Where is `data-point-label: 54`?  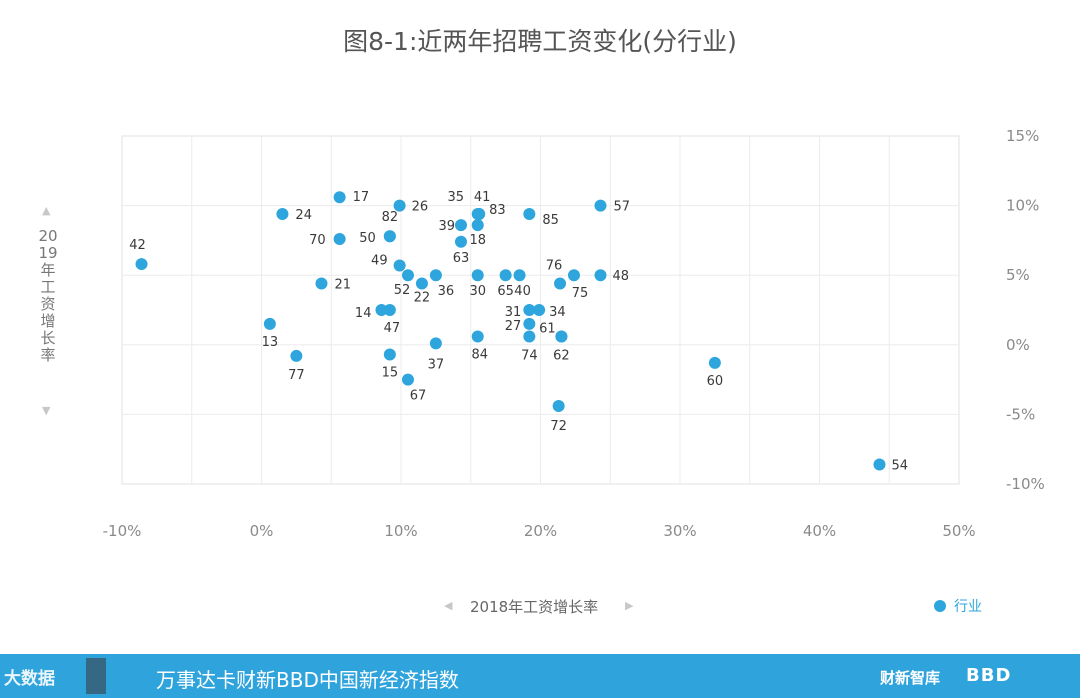 data-point-label: 54 is located at coordinates (899, 466).